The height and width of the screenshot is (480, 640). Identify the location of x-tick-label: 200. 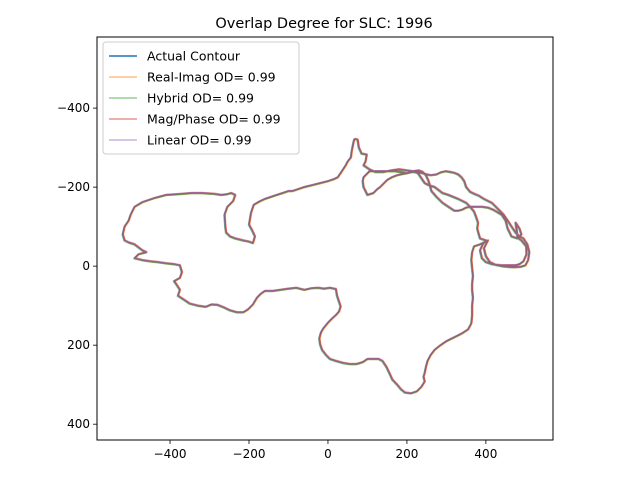
(406, 454).